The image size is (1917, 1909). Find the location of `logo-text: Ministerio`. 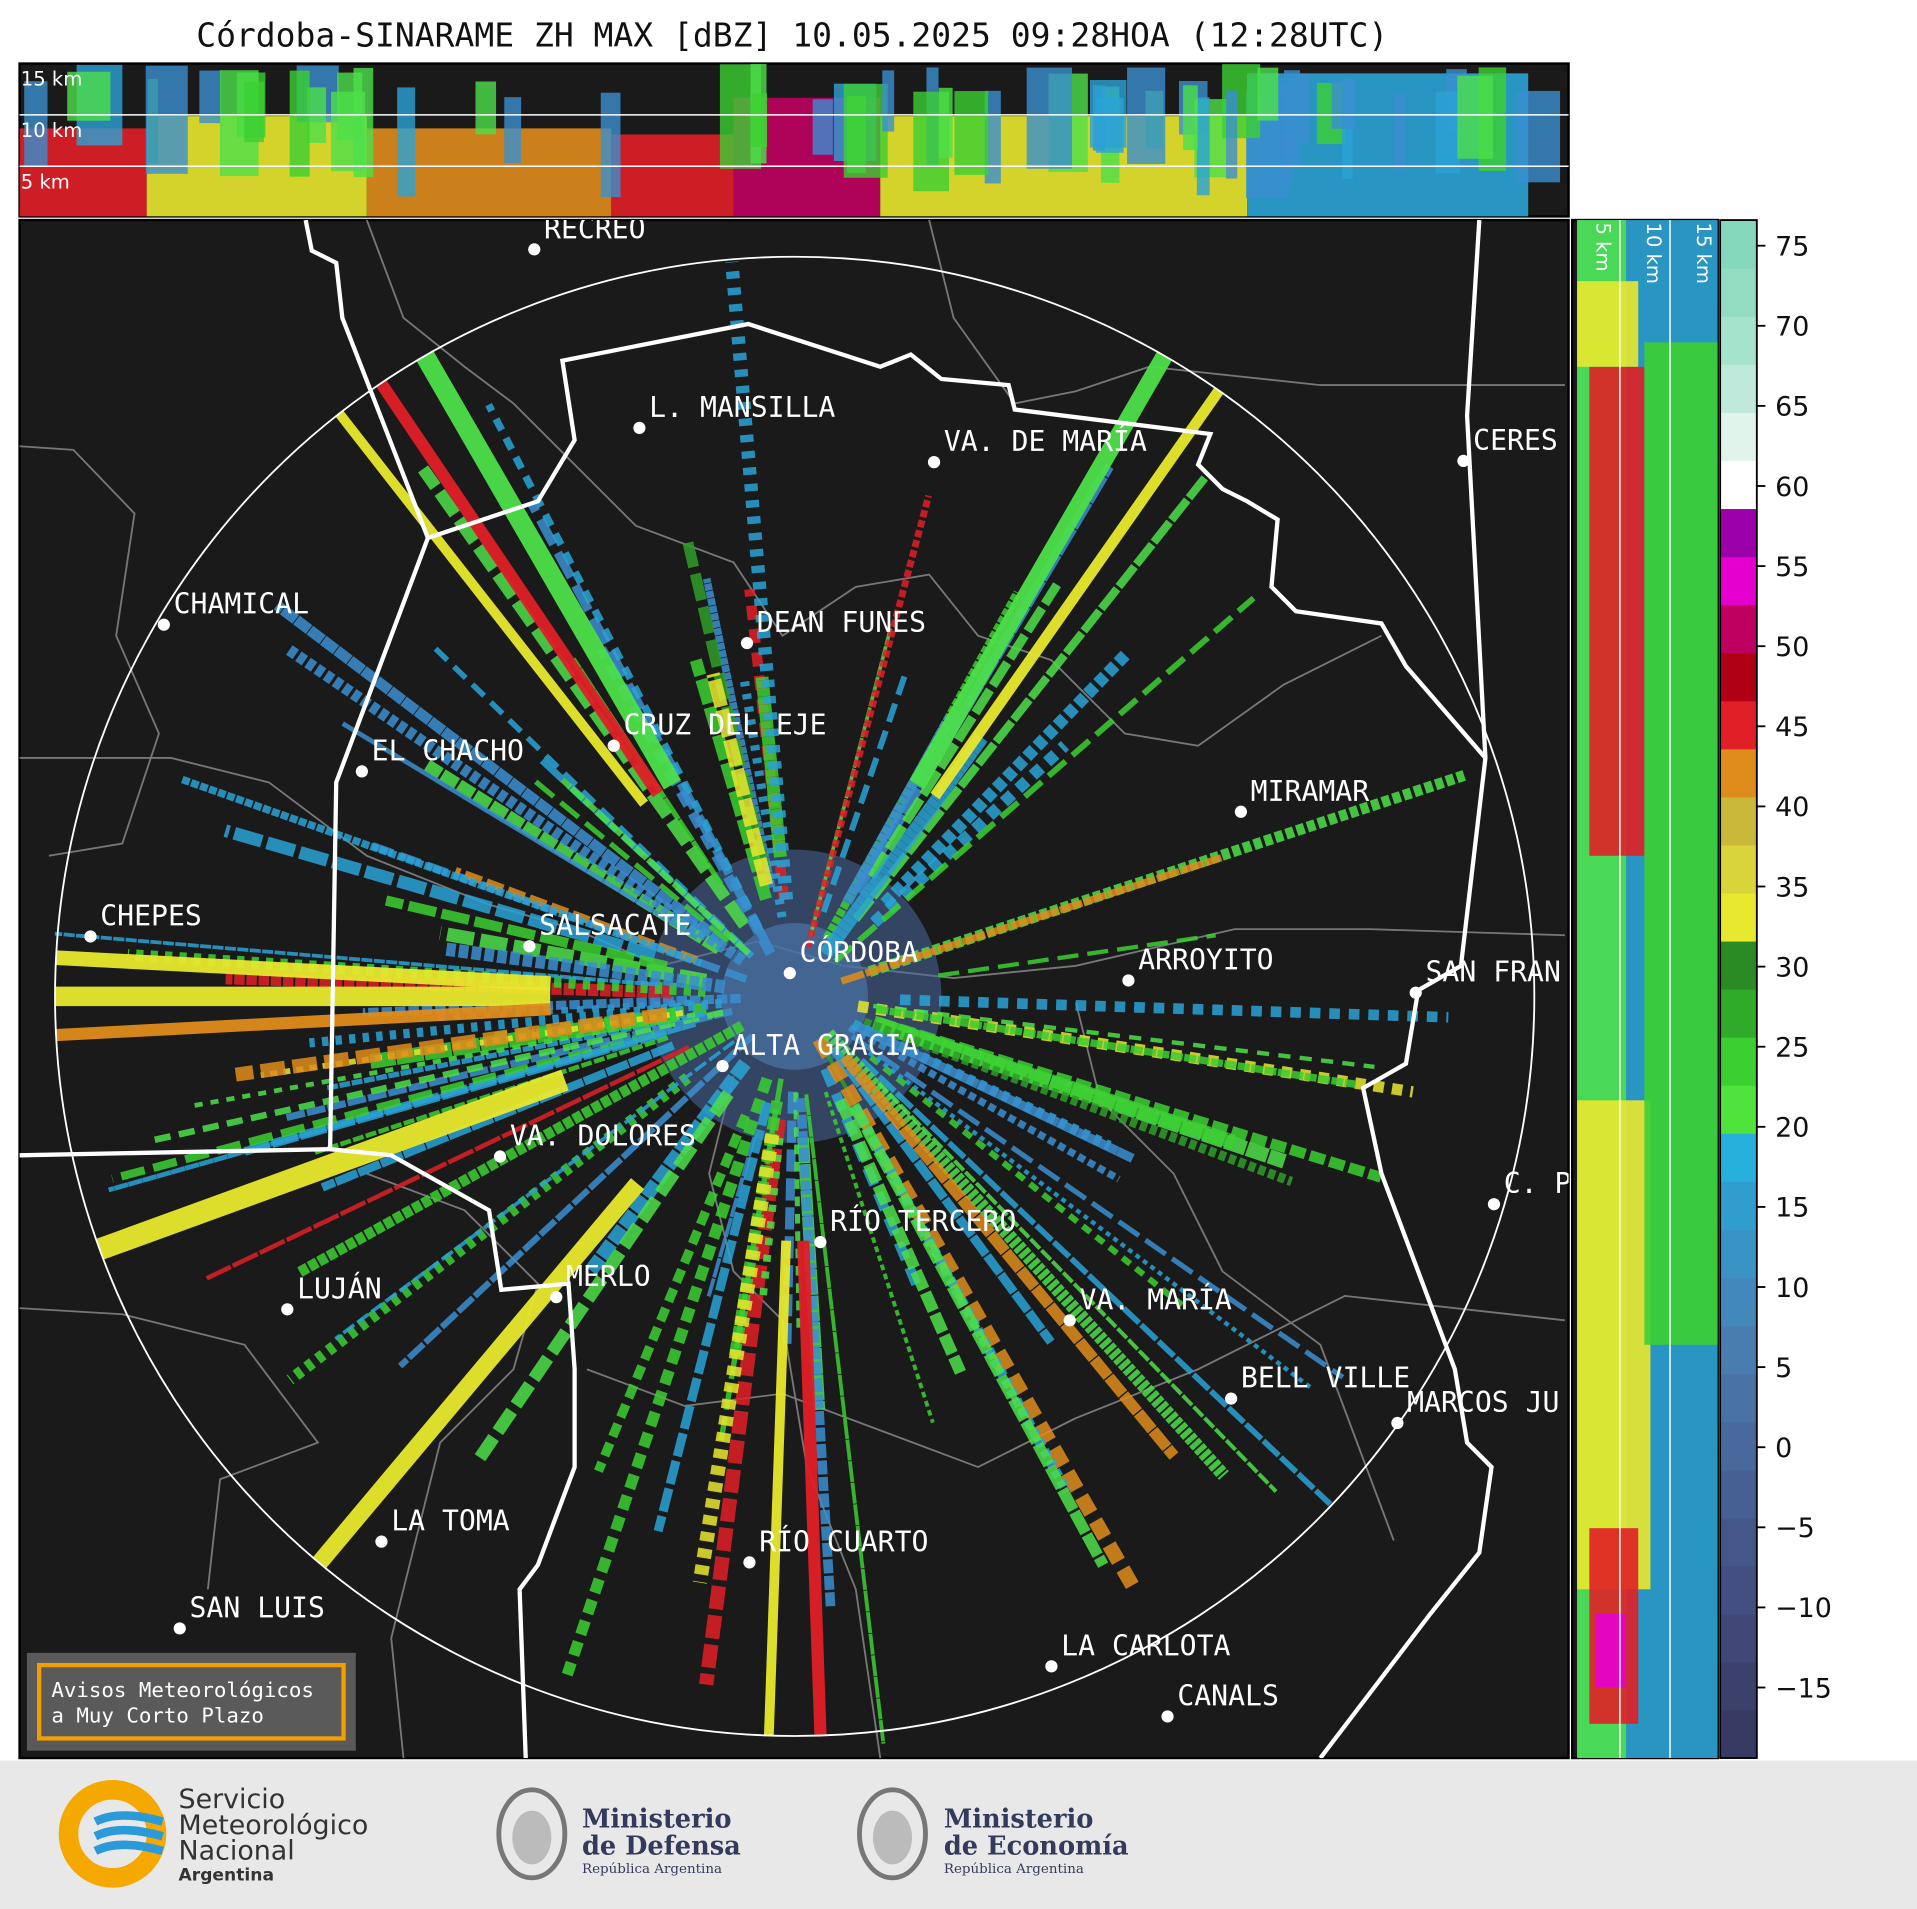

logo-text: Ministerio is located at coordinates (657, 1820).